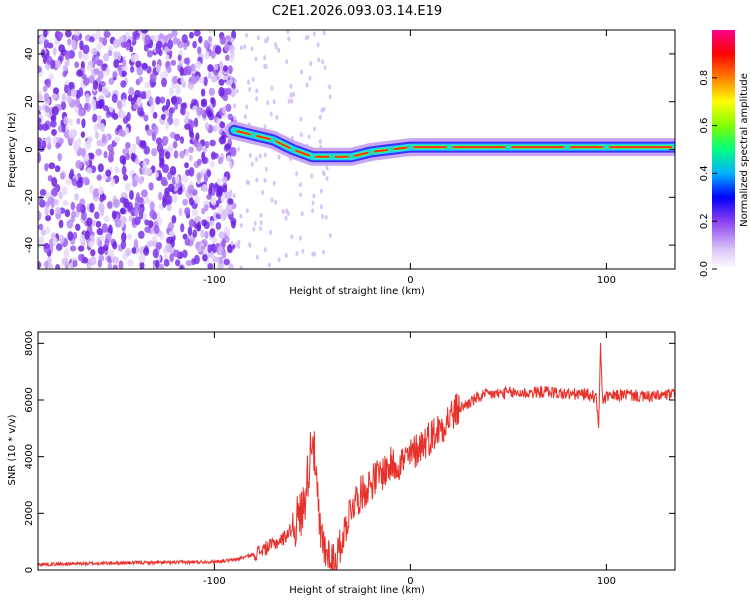 This screenshot has width=750, height=600. I want to click on spectrogram-ridge, so click(450, 143).